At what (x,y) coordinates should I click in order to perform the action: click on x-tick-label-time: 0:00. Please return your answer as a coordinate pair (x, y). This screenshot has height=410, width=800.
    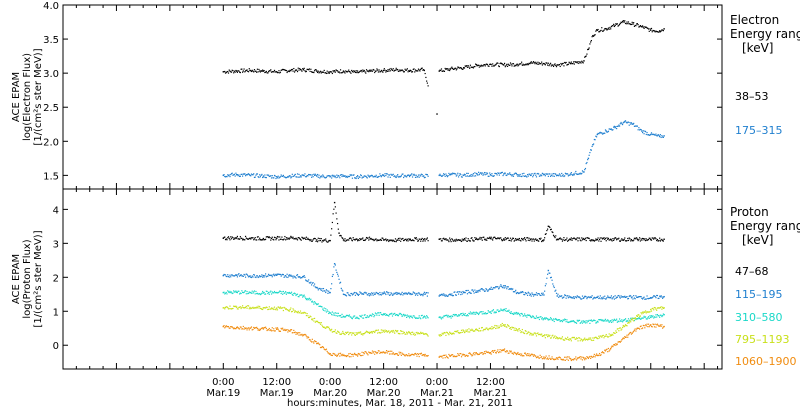
    Looking at the image, I should click on (330, 382).